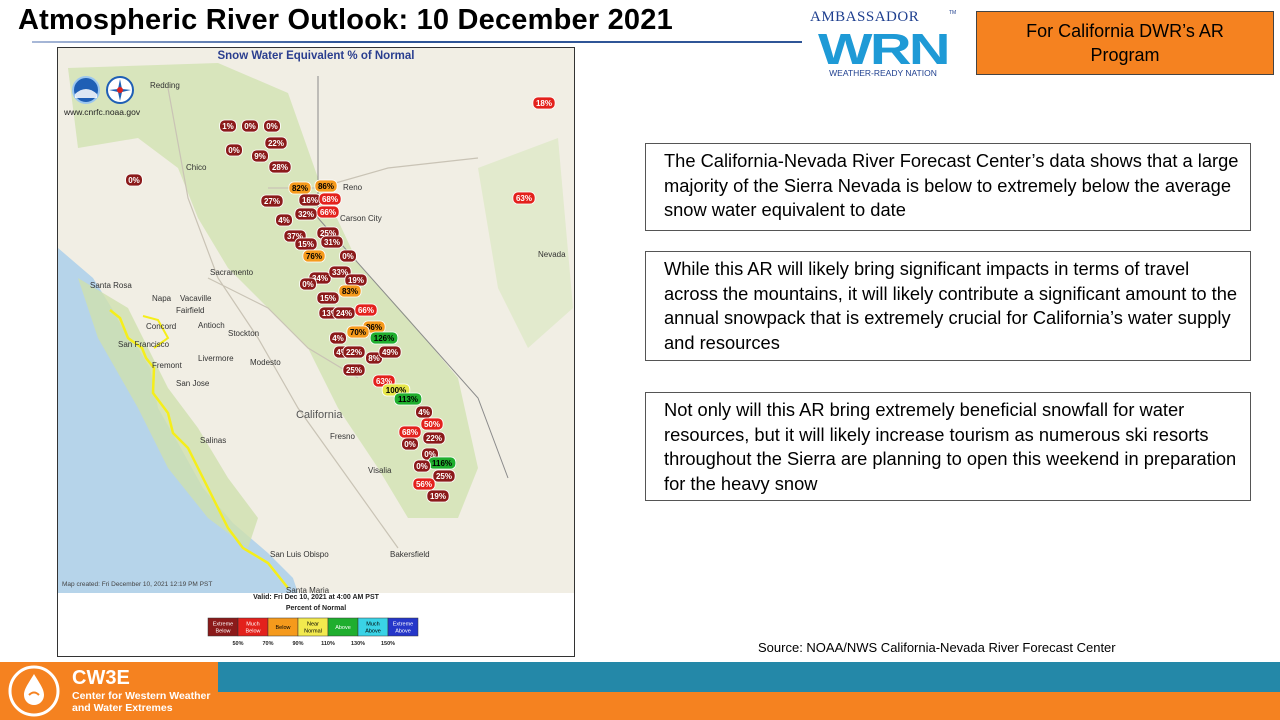 Image resolution: width=1280 pixels, height=720 pixels. Describe the element at coordinates (216, 358) in the screenshot. I see `place-label: Livermore` at that location.